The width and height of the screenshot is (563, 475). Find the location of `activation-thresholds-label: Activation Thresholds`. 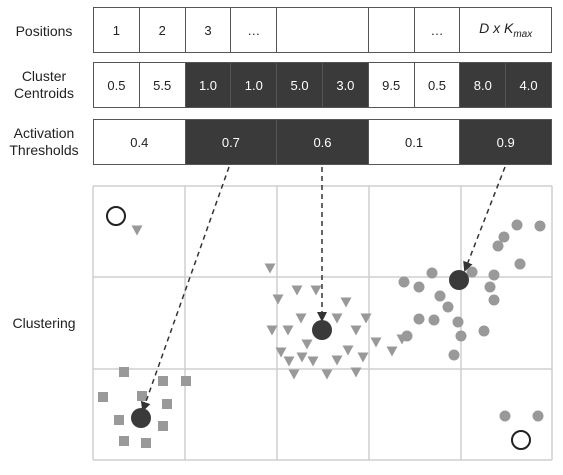

activation-thresholds-label: Activation Thresholds is located at coordinates (44, 142).